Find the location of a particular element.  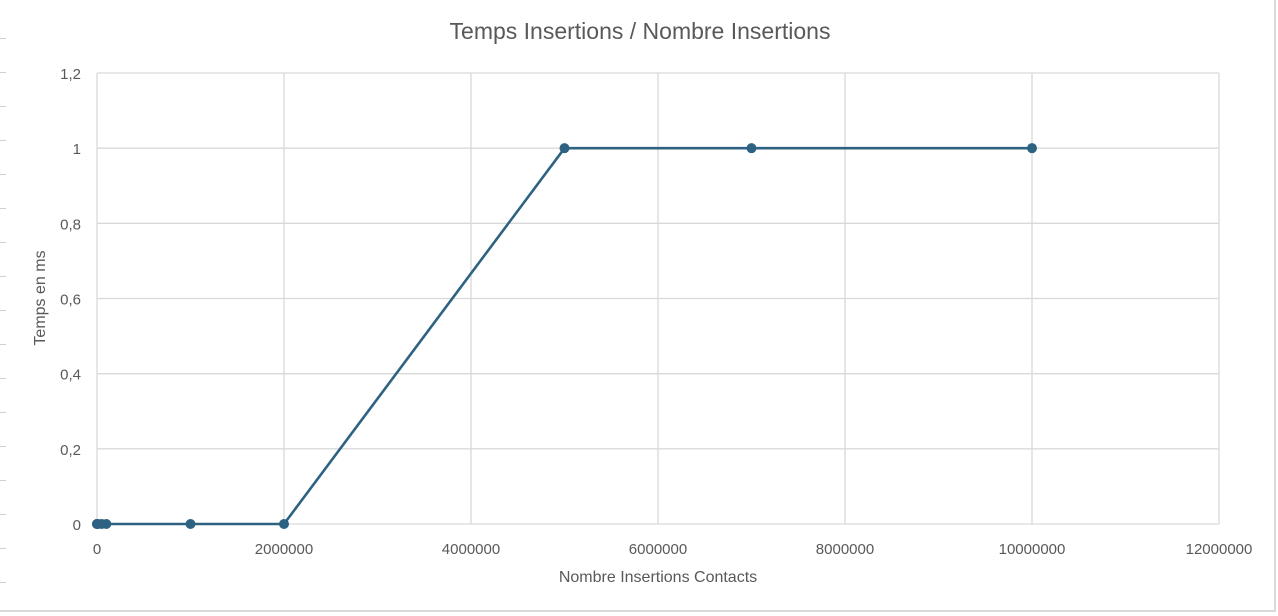

x-tick-label: 0 is located at coordinates (97, 549).